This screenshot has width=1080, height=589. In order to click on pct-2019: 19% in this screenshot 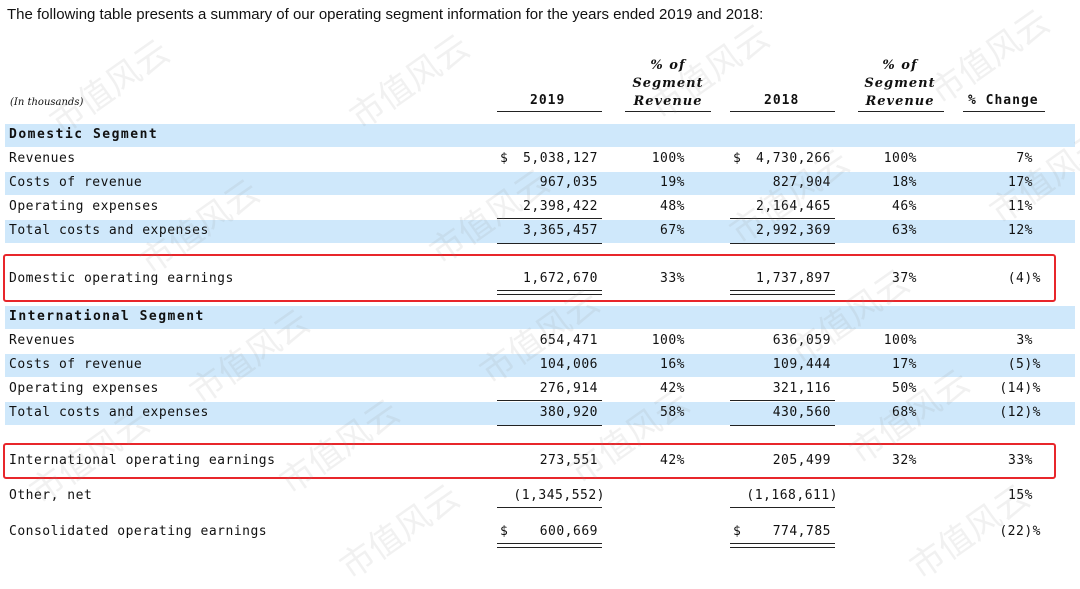, I will do `click(672, 182)`.